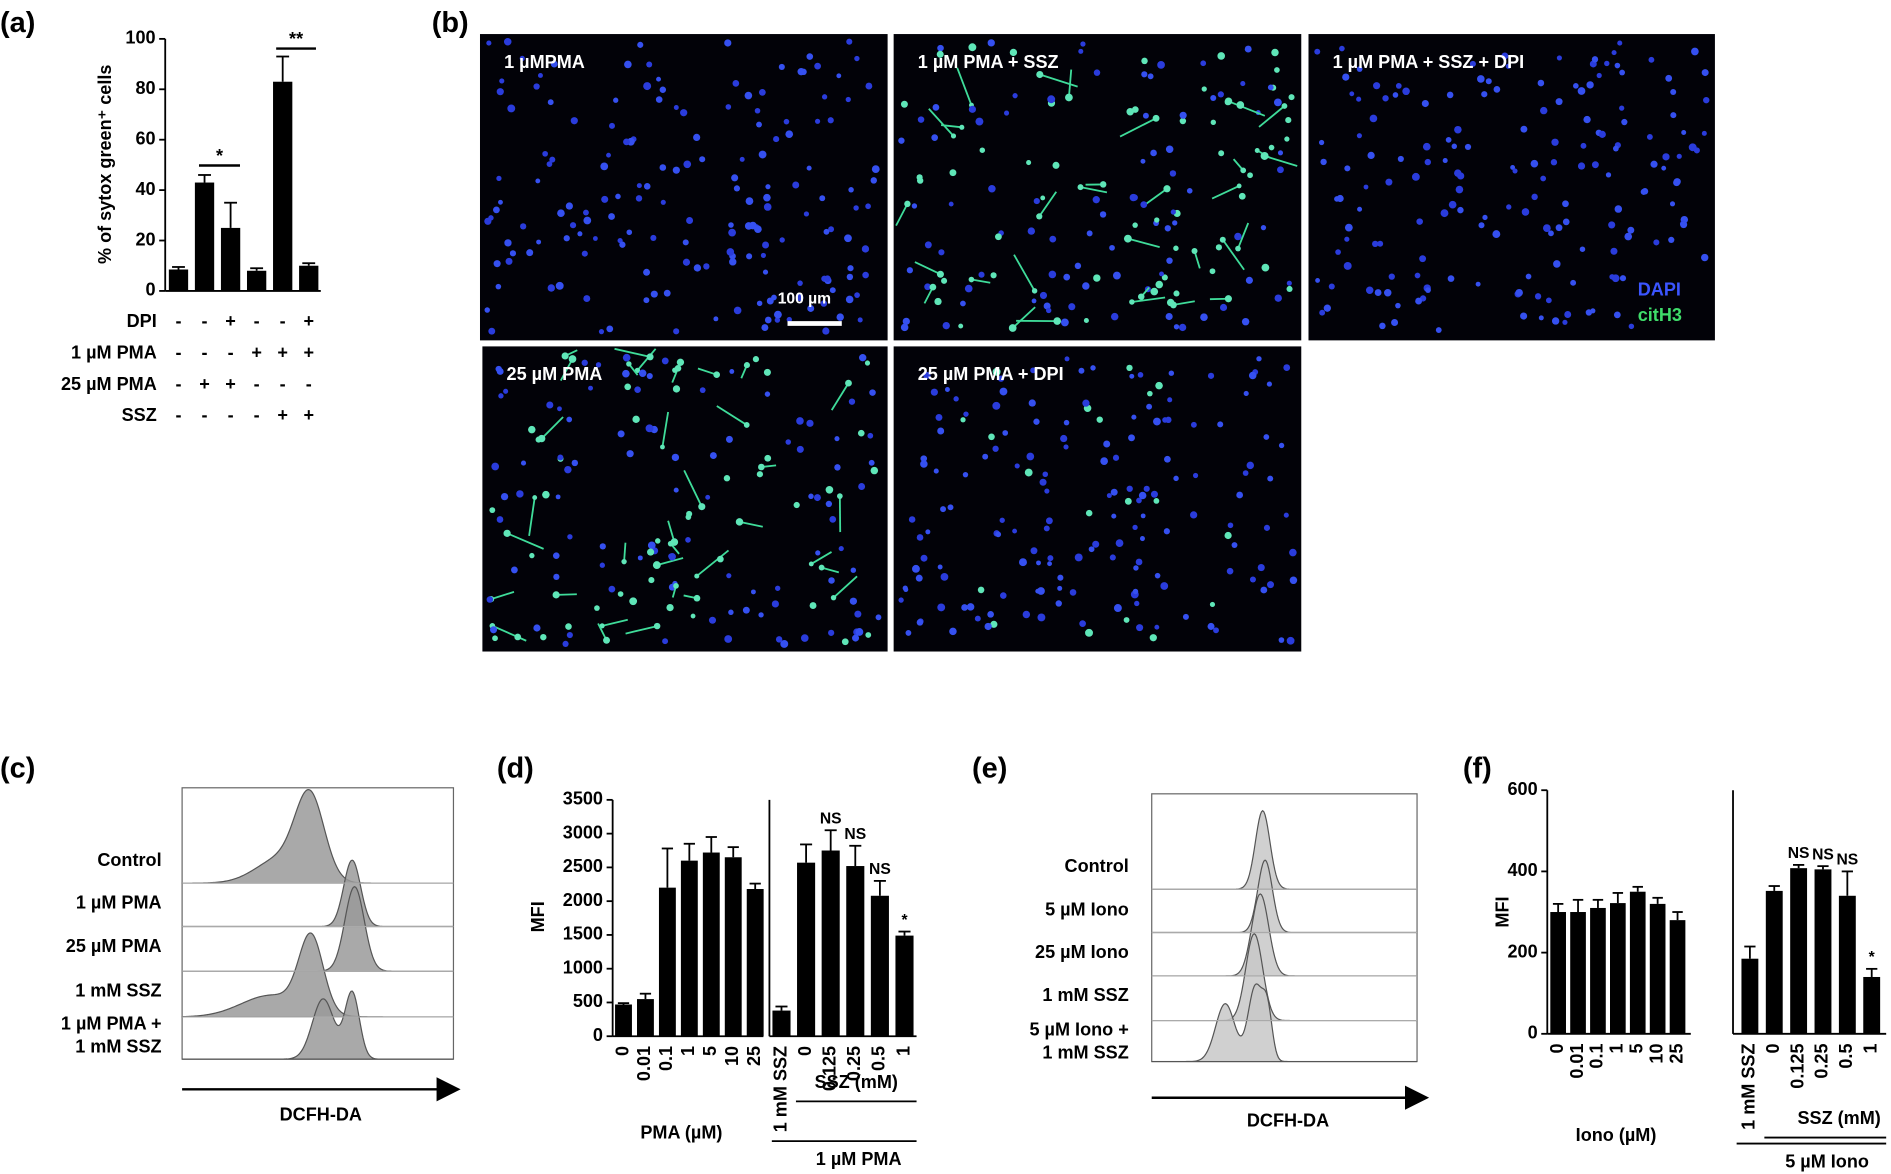  What do you see at coordinates (856, 1082) in the screenshot?
I see `group-label: SSZ (mM)` at bounding box center [856, 1082].